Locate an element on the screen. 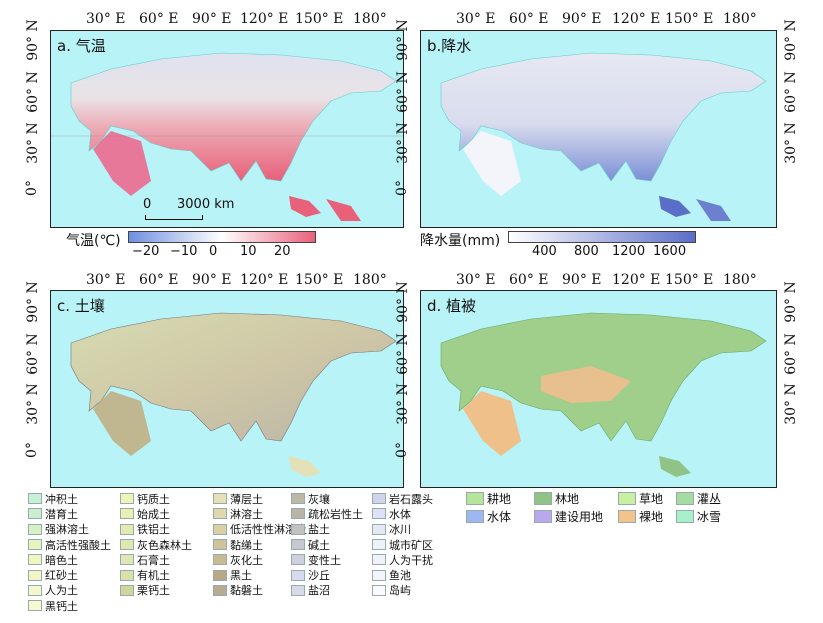 Image resolution: width=823 pixels, height=623 pixels. vegetation-legend-label: 建设用地 is located at coordinates (579, 517).